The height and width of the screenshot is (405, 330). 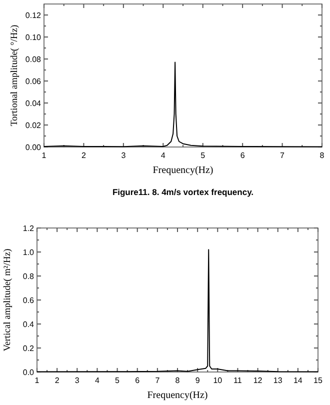 What do you see at coordinates (318, 380) in the screenshot?
I see `x-tick-label: 15` at bounding box center [318, 380].